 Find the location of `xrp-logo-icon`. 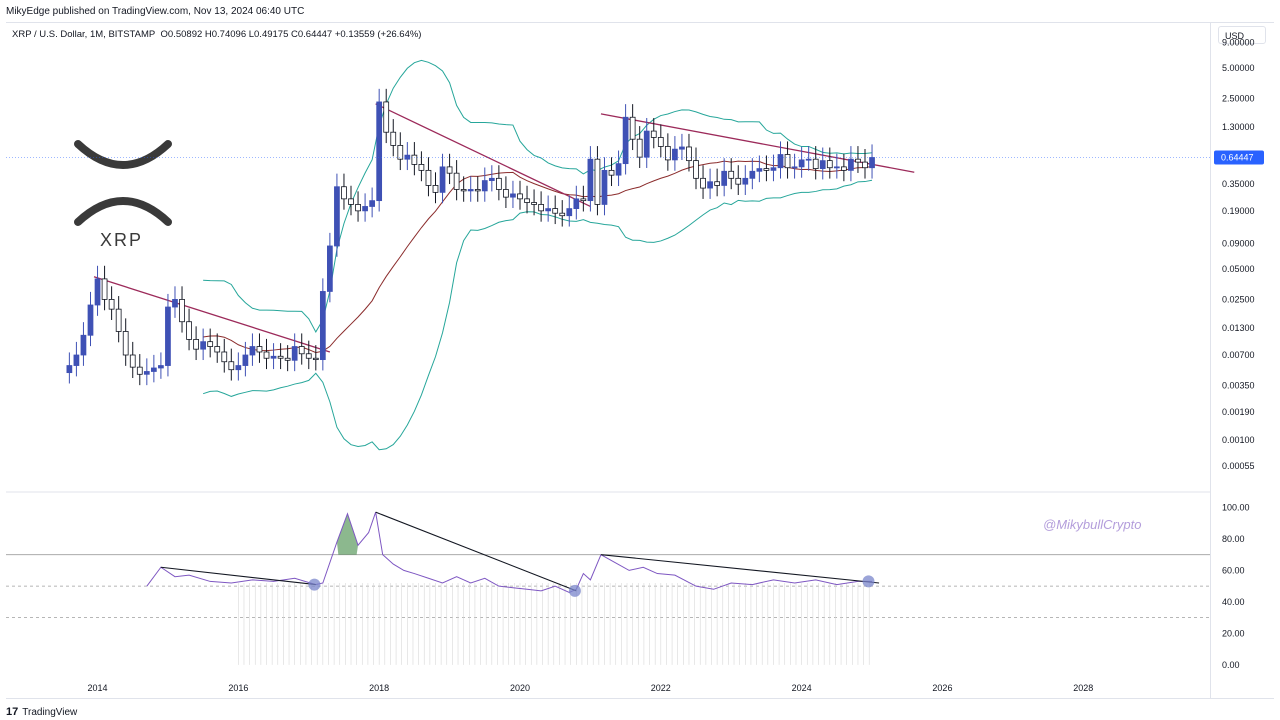

xrp-logo-icon is located at coordinates (123, 195).